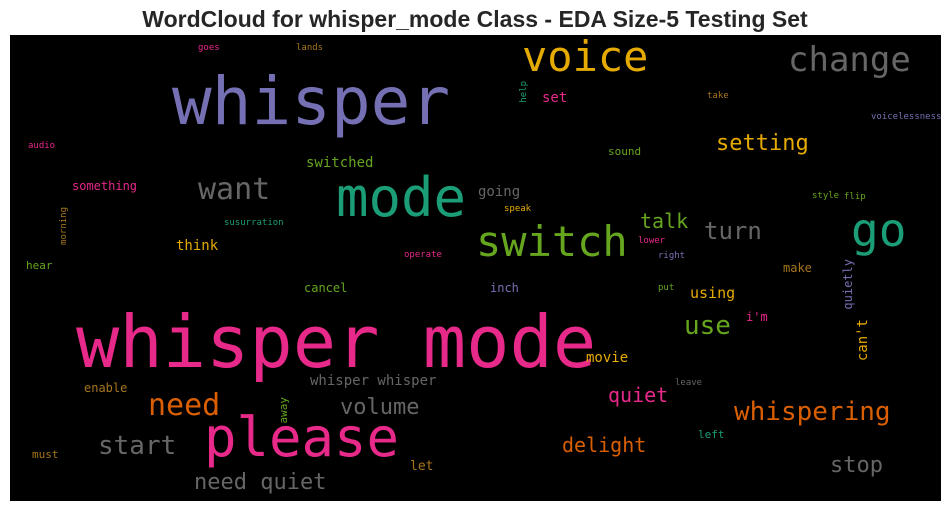  What do you see at coordinates (552, 241) in the screenshot?
I see `word-switch: switch` at bounding box center [552, 241].